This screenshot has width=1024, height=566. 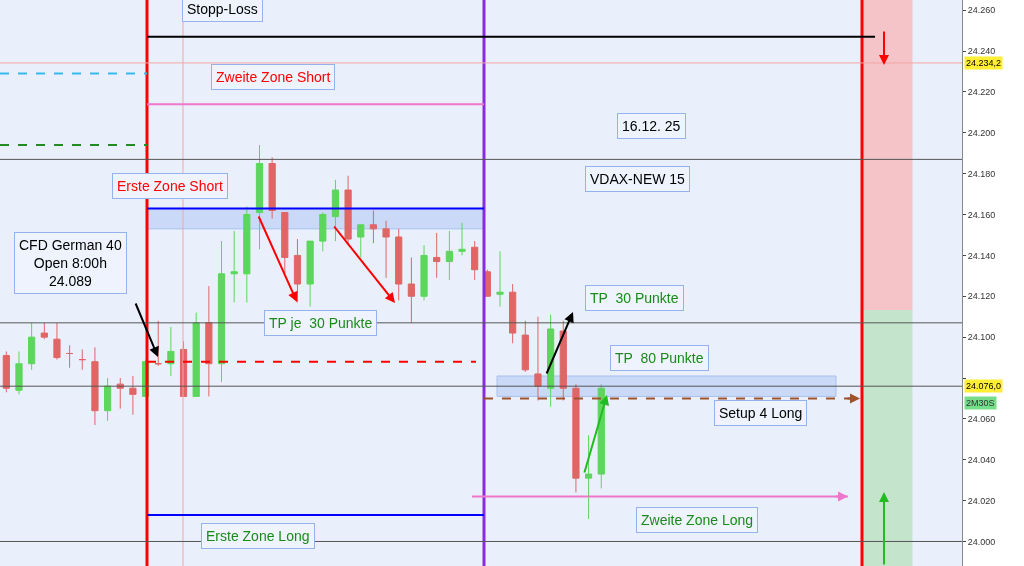 What do you see at coordinates (981, 255) in the screenshot?
I see `y-tick-label: 24.140` at bounding box center [981, 255].